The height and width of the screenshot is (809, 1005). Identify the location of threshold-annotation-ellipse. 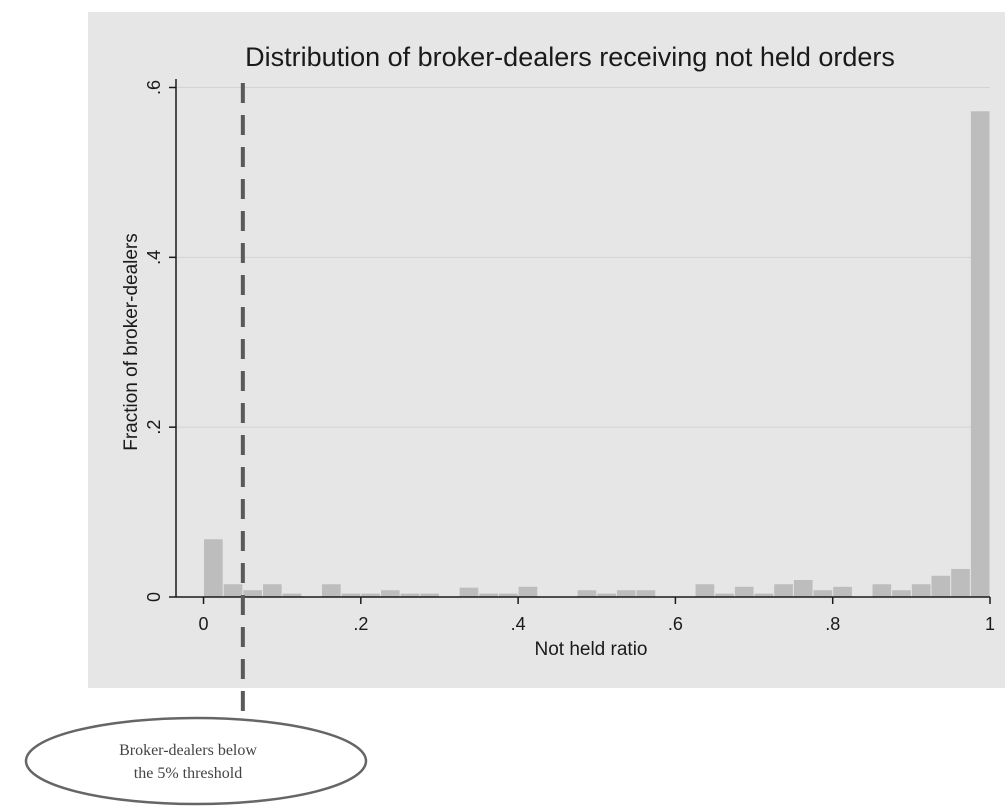
(196, 761).